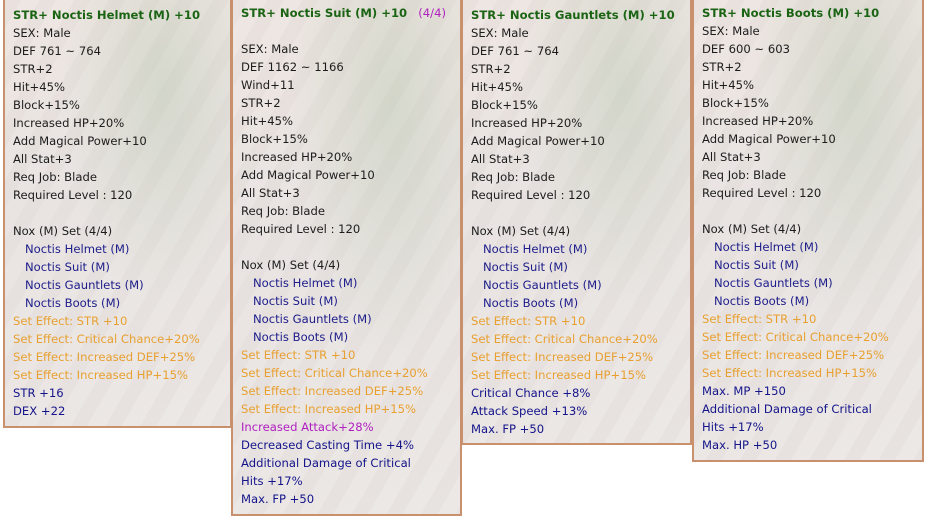 This screenshot has height=516, width=926. Describe the element at coordinates (107, 15) in the screenshot. I see `item-name: STR+ Noctis Helmet (M) +10` at that location.